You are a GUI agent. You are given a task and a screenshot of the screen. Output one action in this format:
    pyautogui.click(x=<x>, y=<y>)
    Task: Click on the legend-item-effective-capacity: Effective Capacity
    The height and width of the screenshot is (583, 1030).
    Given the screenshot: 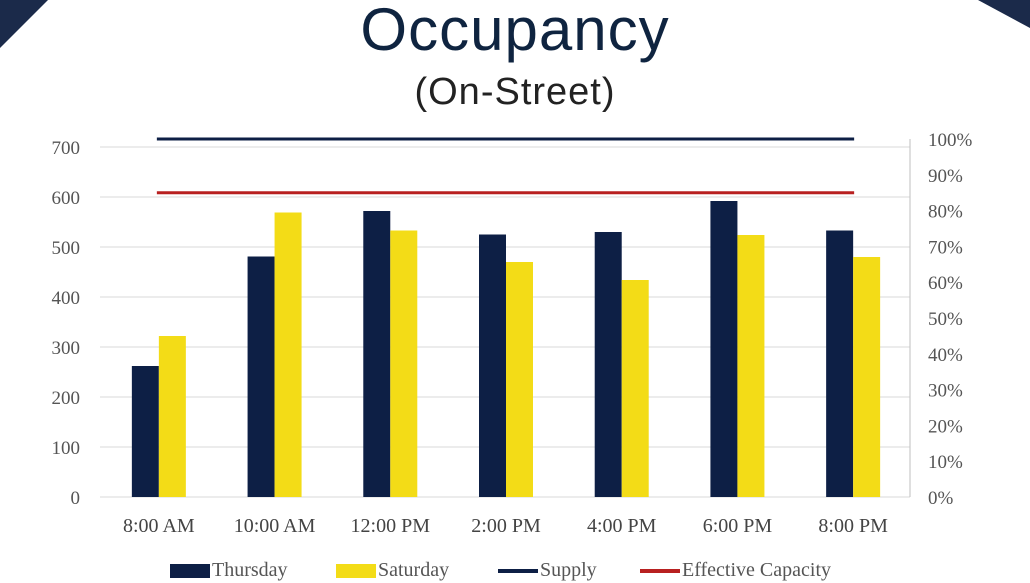 What is the action you would take?
    pyautogui.click(x=735, y=570)
    